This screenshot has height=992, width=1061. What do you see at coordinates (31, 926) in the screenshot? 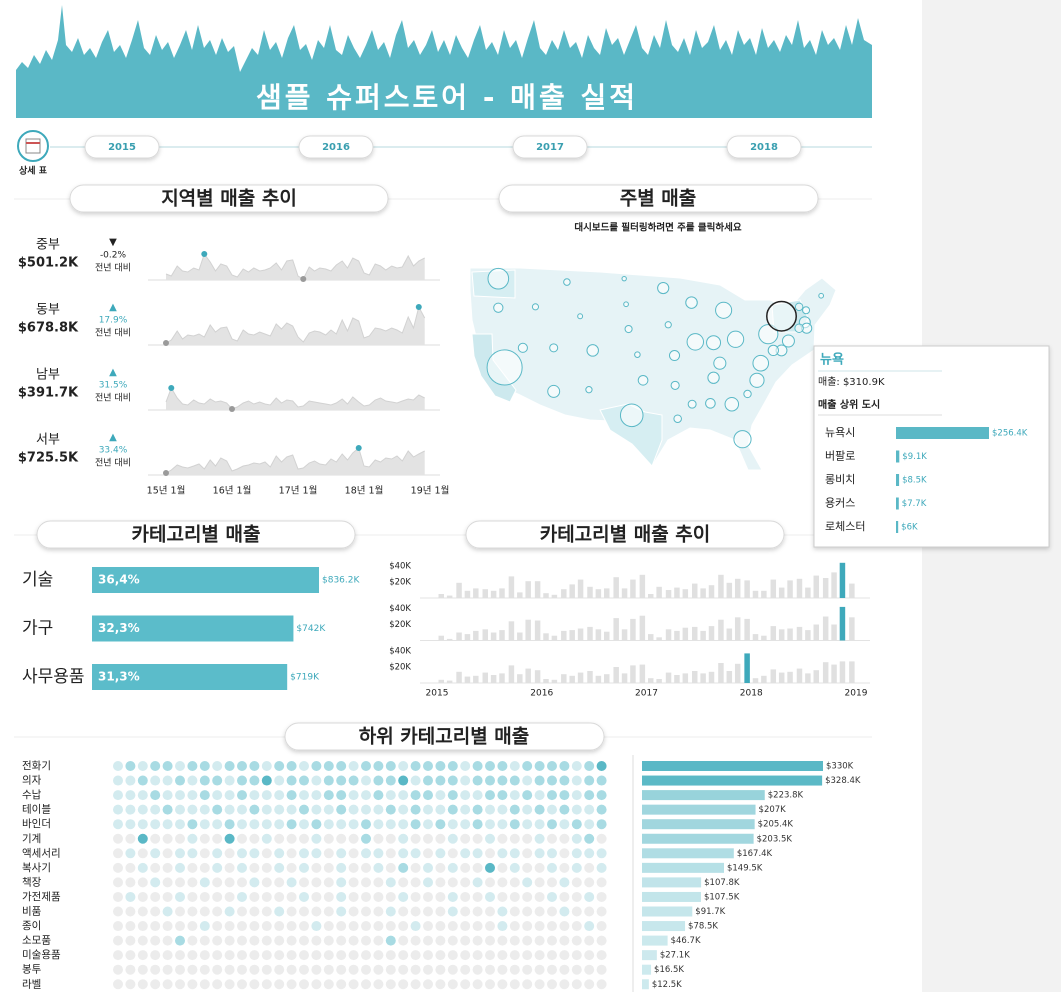
I see `category-label: 종이` at bounding box center [31, 926].